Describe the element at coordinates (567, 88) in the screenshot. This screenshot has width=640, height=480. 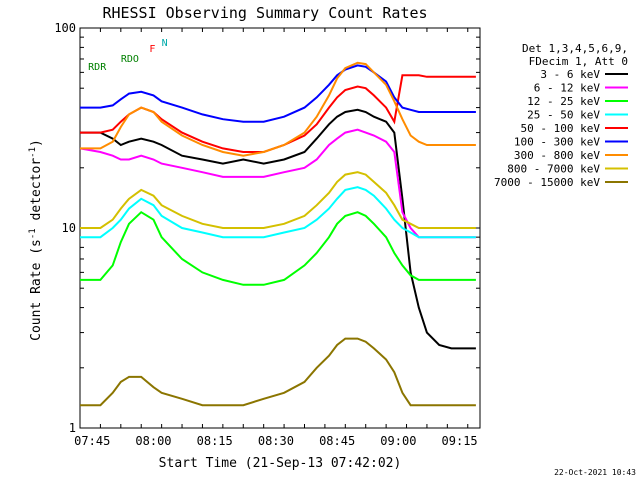
I see `legend-label: 6 - 12 keV` at that location.